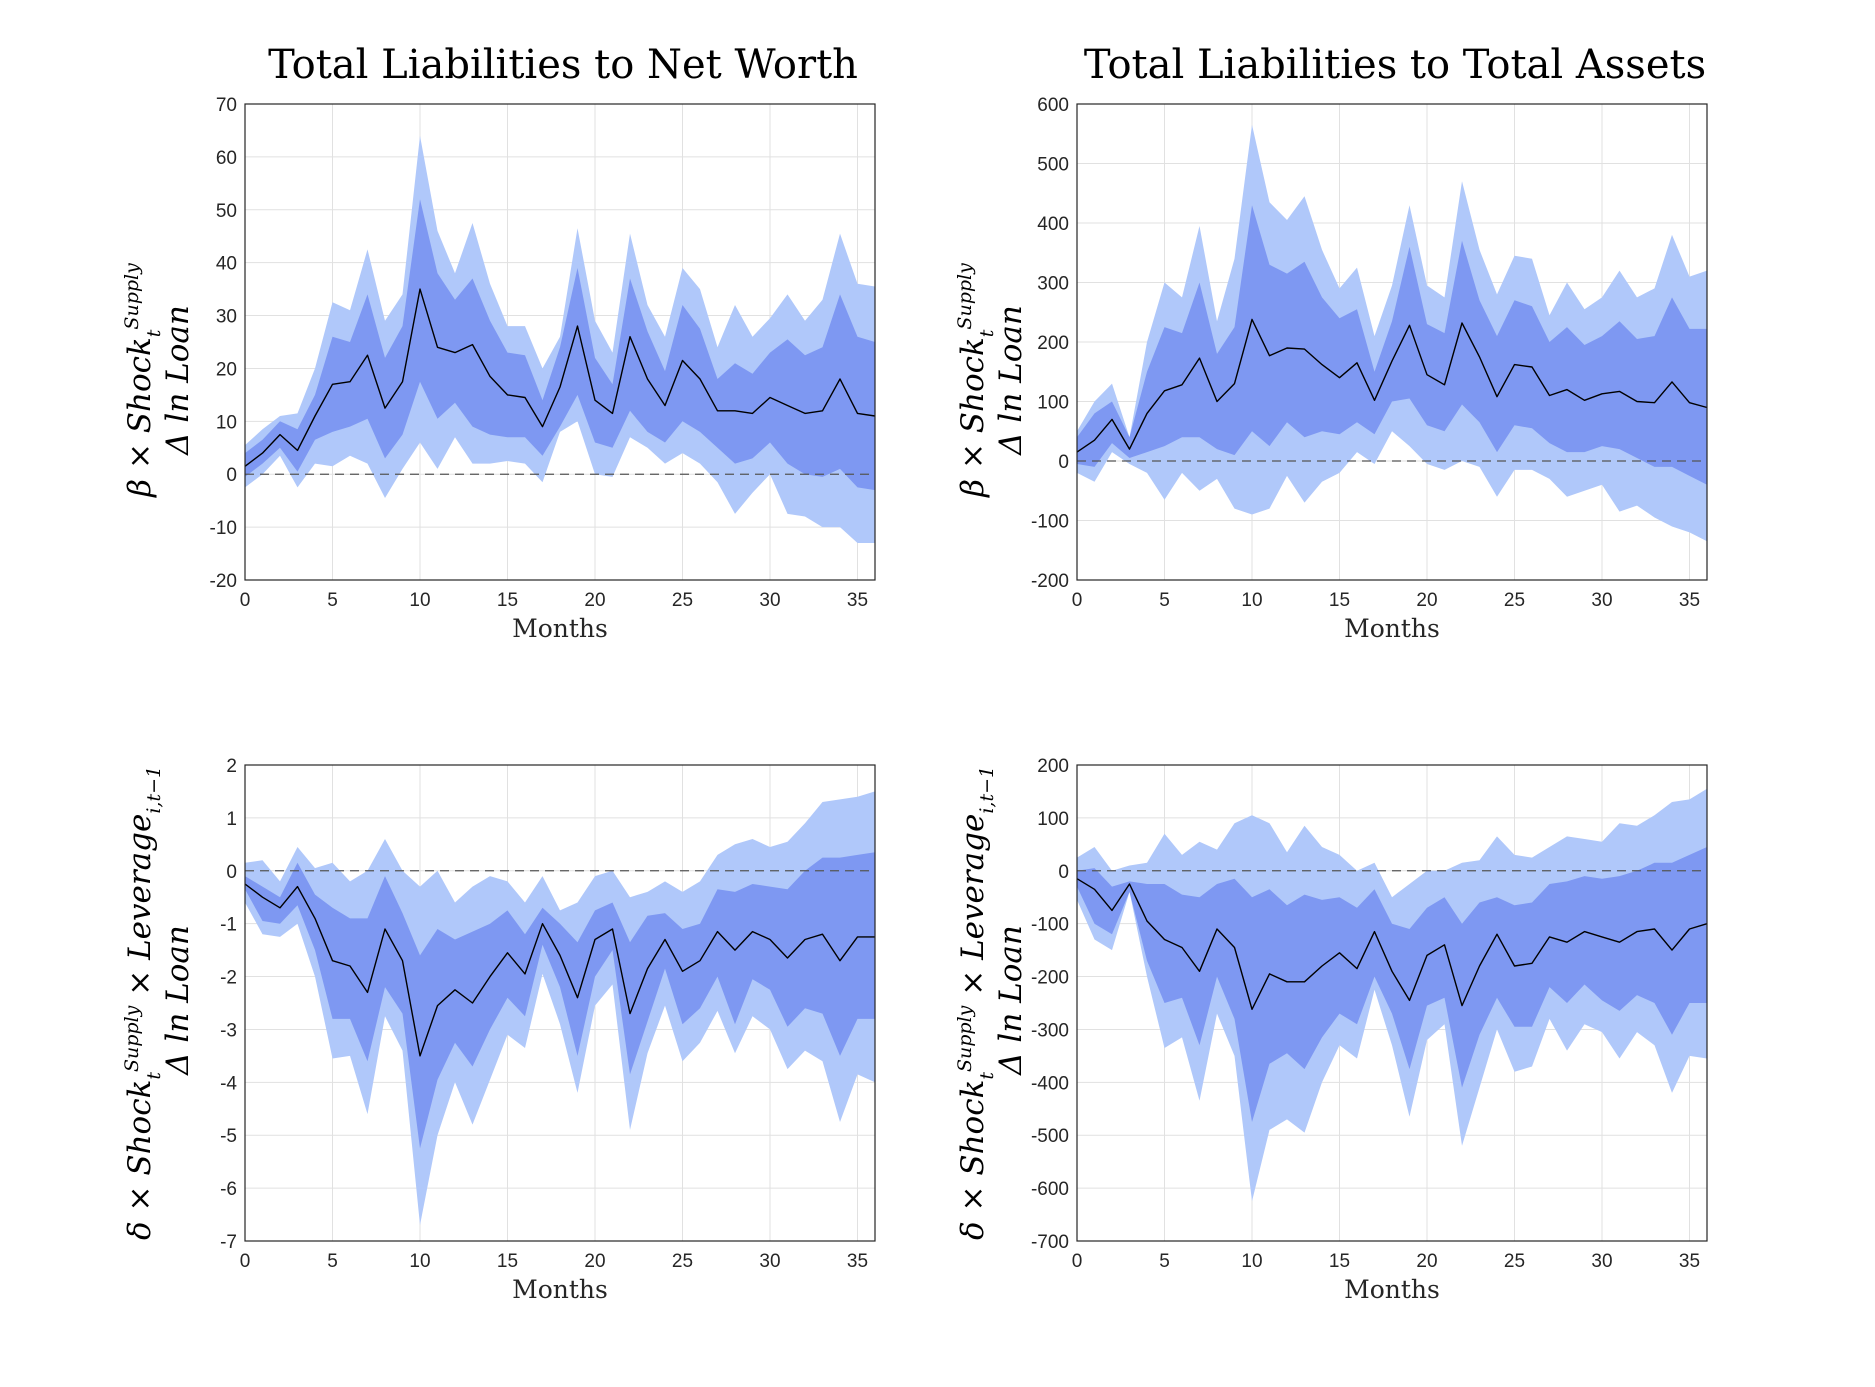 The image size is (1875, 1387). Describe the element at coordinates (987, 790) in the screenshot. I see `ylabel-row2-right-sub2: i,t−1` at that location.